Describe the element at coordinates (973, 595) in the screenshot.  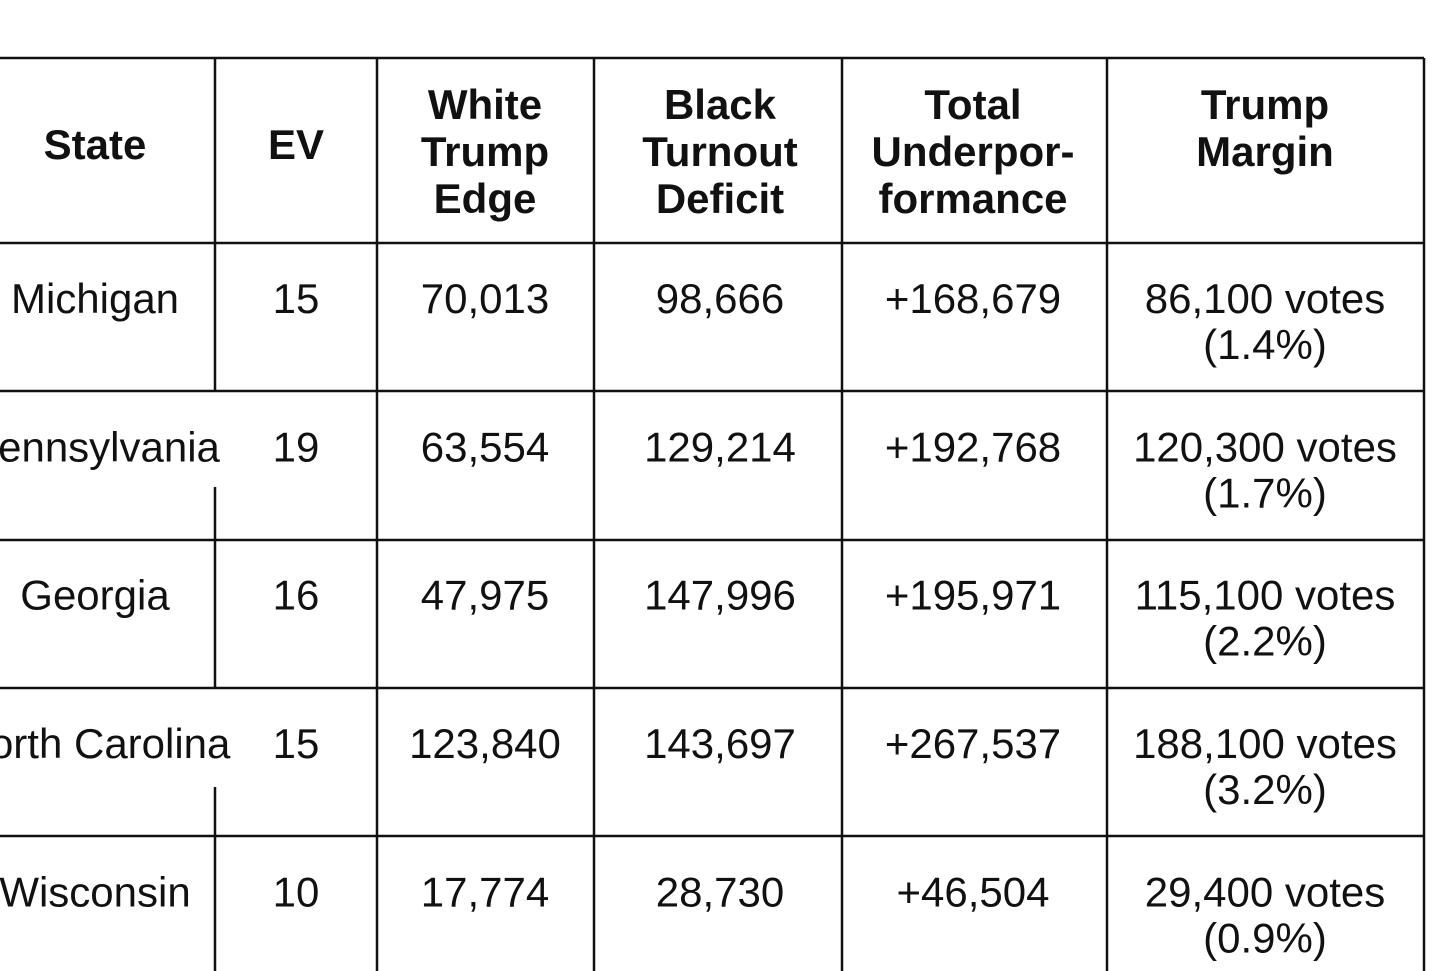
I see `cell: +195,971` at that location.